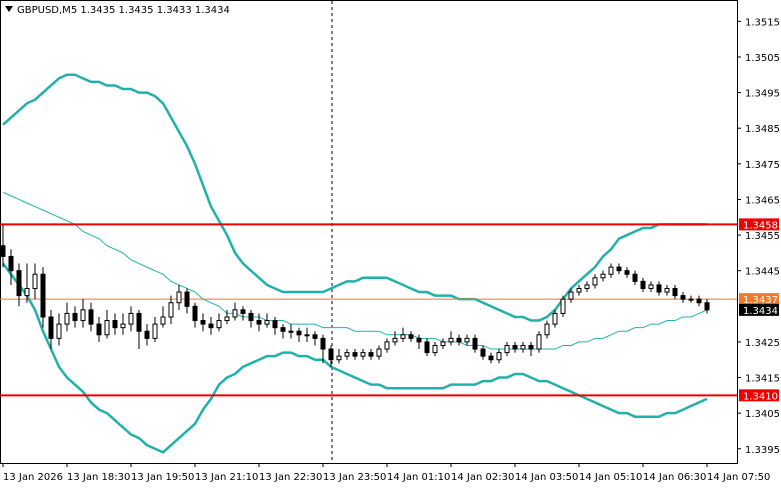 This screenshot has height=489, width=781. What do you see at coordinates (98, 477) in the screenshot?
I see `x-tick-label: 13 Jan 18:30` at bounding box center [98, 477].